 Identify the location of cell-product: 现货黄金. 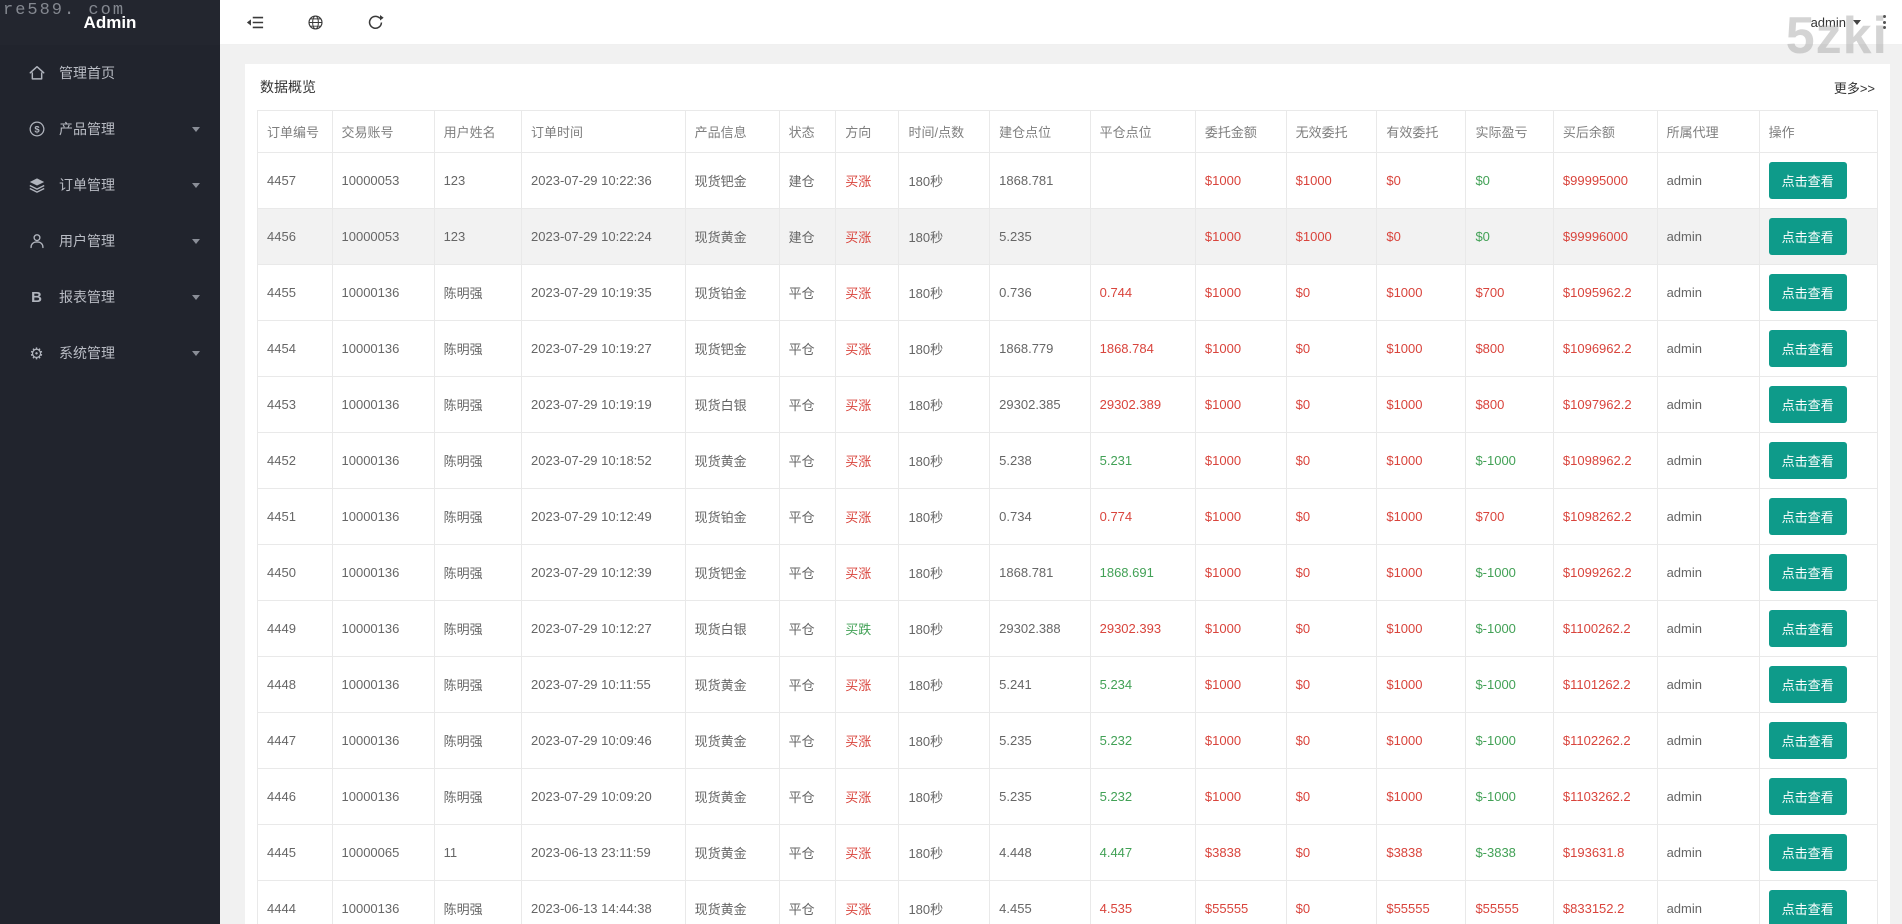
(732, 684).